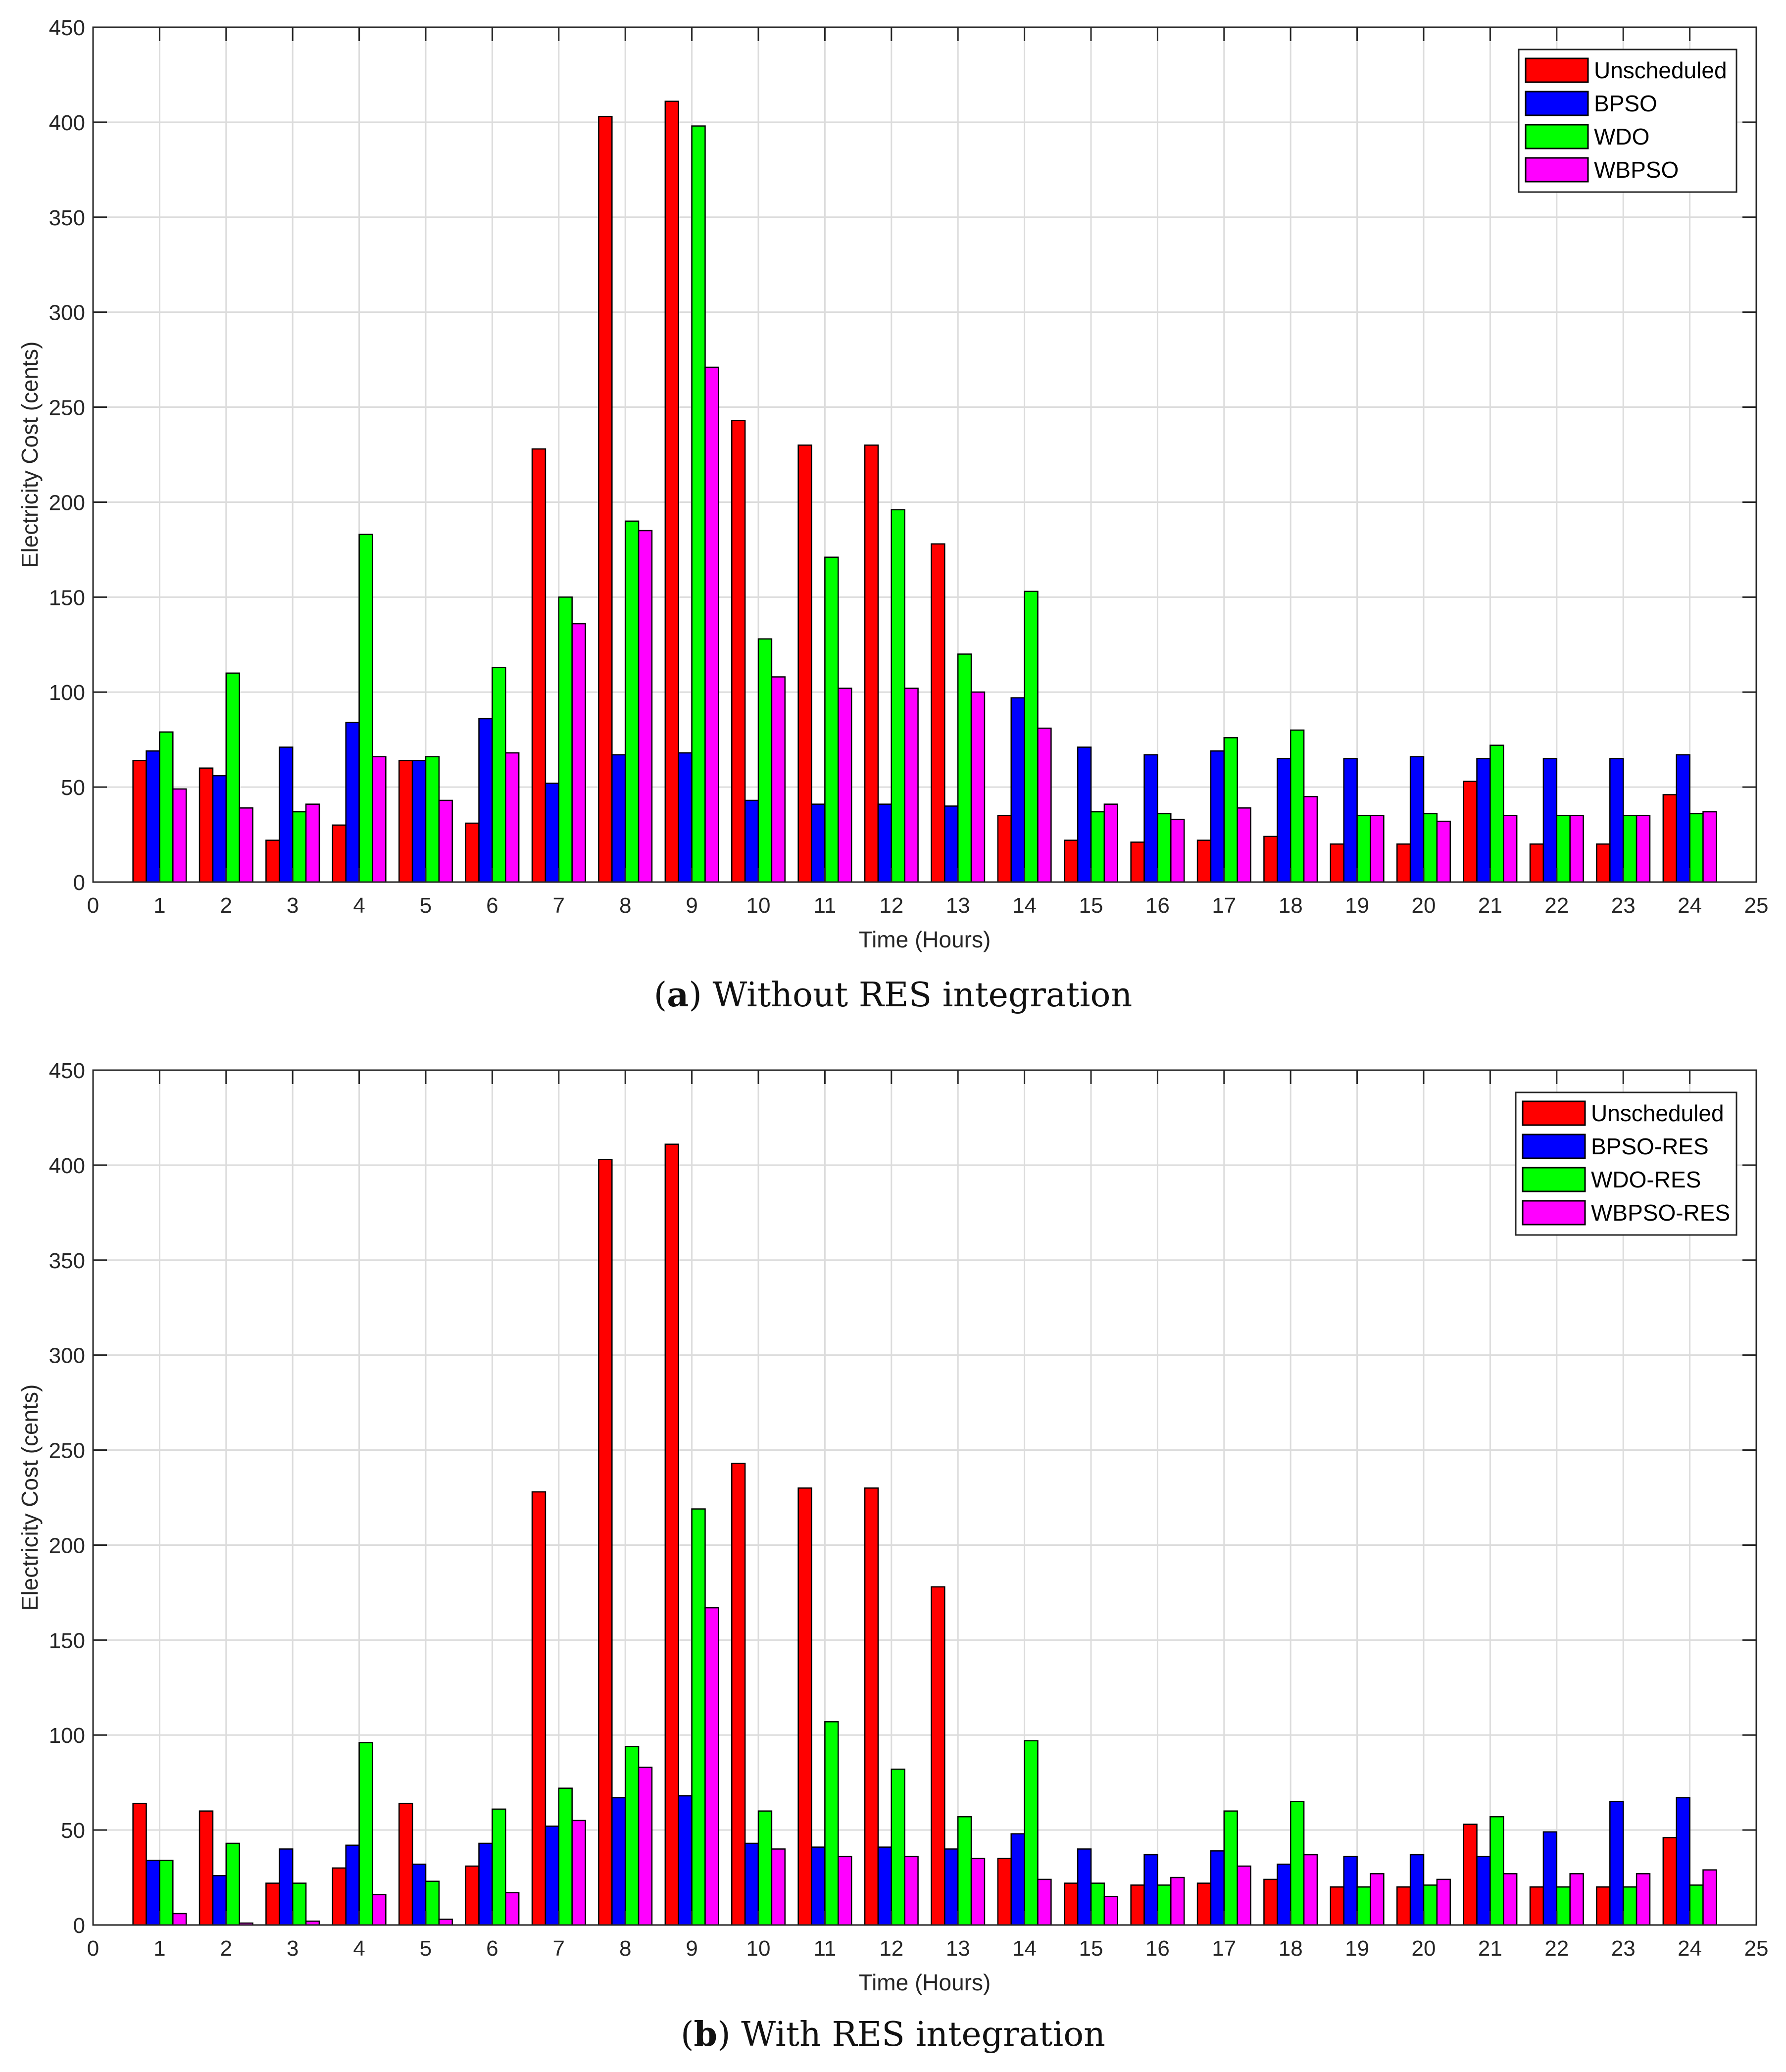 Image resolution: width=1786 pixels, height=2072 pixels. I want to click on x-tick-label: 15, so click(1091, 905).